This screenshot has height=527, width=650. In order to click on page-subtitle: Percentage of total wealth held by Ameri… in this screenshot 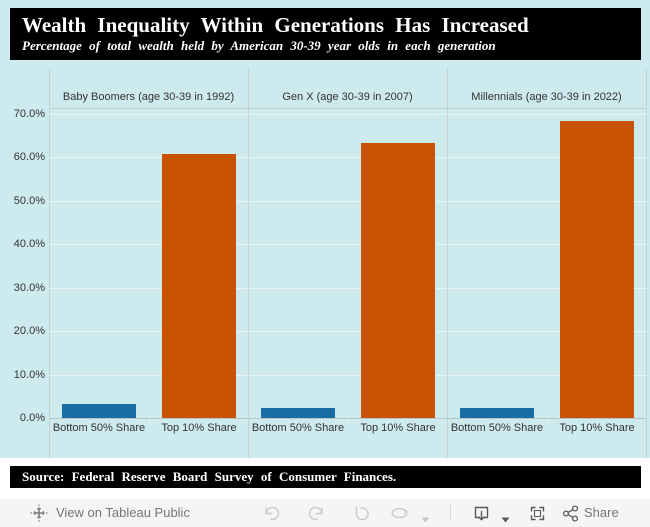, I will do `click(259, 46)`.